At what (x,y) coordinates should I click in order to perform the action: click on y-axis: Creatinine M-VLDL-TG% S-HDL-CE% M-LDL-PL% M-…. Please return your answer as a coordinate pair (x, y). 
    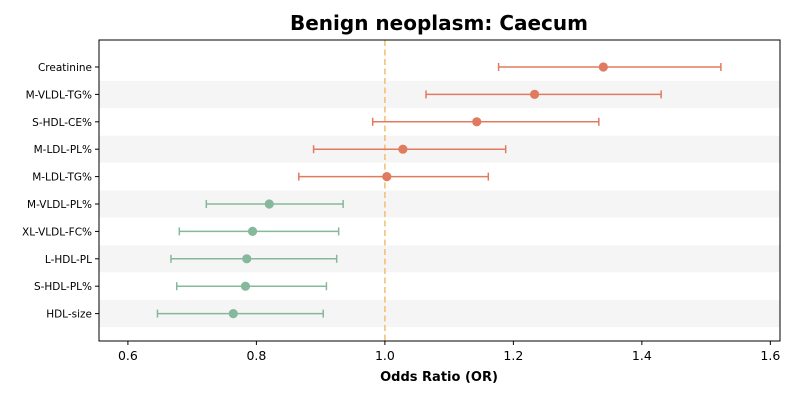
    Looking at the image, I should click on (60, 191).